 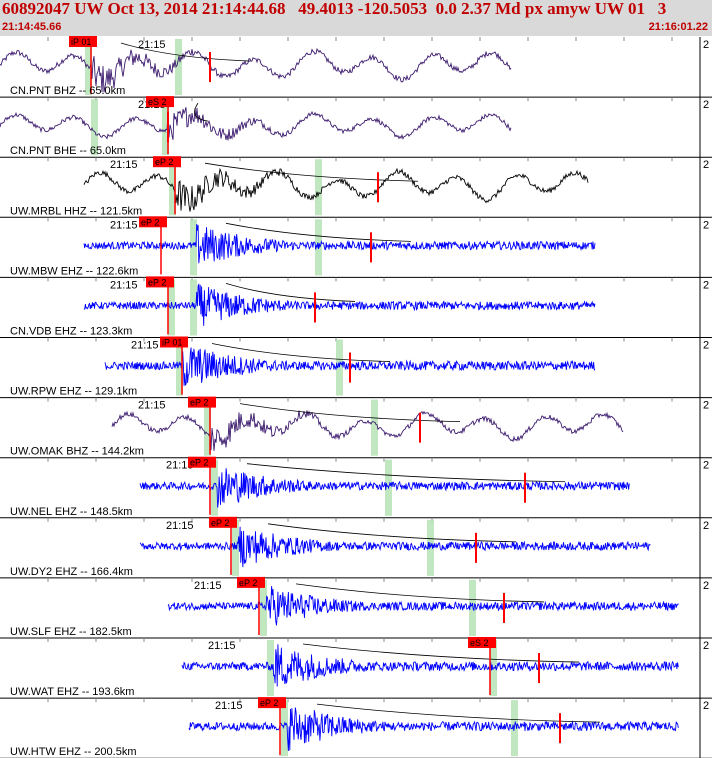 I want to click on channel-label: UW.NEL EHZ -- 148.5km, so click(x=71, y=512).